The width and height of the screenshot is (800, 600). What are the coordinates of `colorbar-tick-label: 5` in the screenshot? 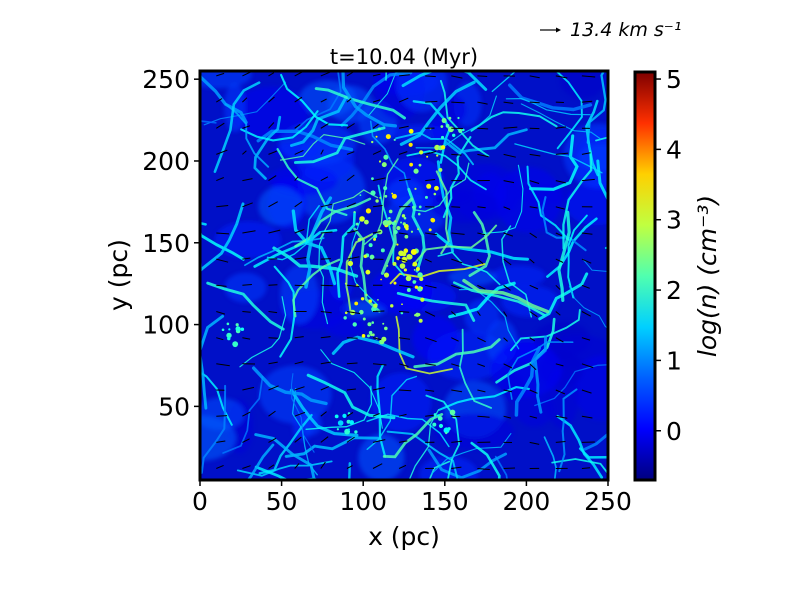 It's located at (674, 79).